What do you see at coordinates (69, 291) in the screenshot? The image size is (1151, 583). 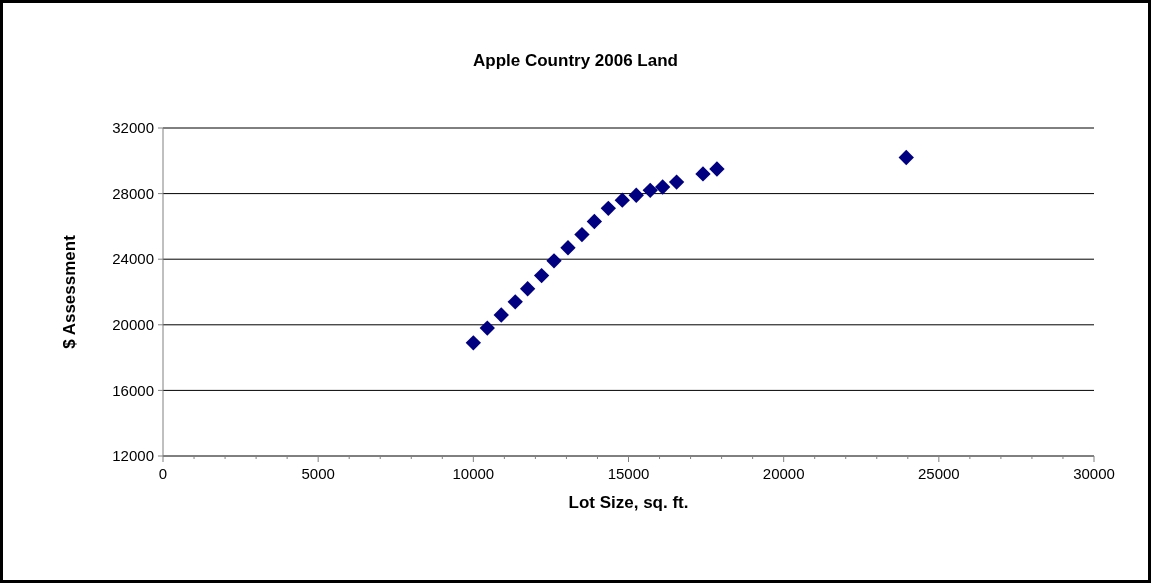 I see `y-axis-title: $ Assessment` at bounding box center [69, 291].